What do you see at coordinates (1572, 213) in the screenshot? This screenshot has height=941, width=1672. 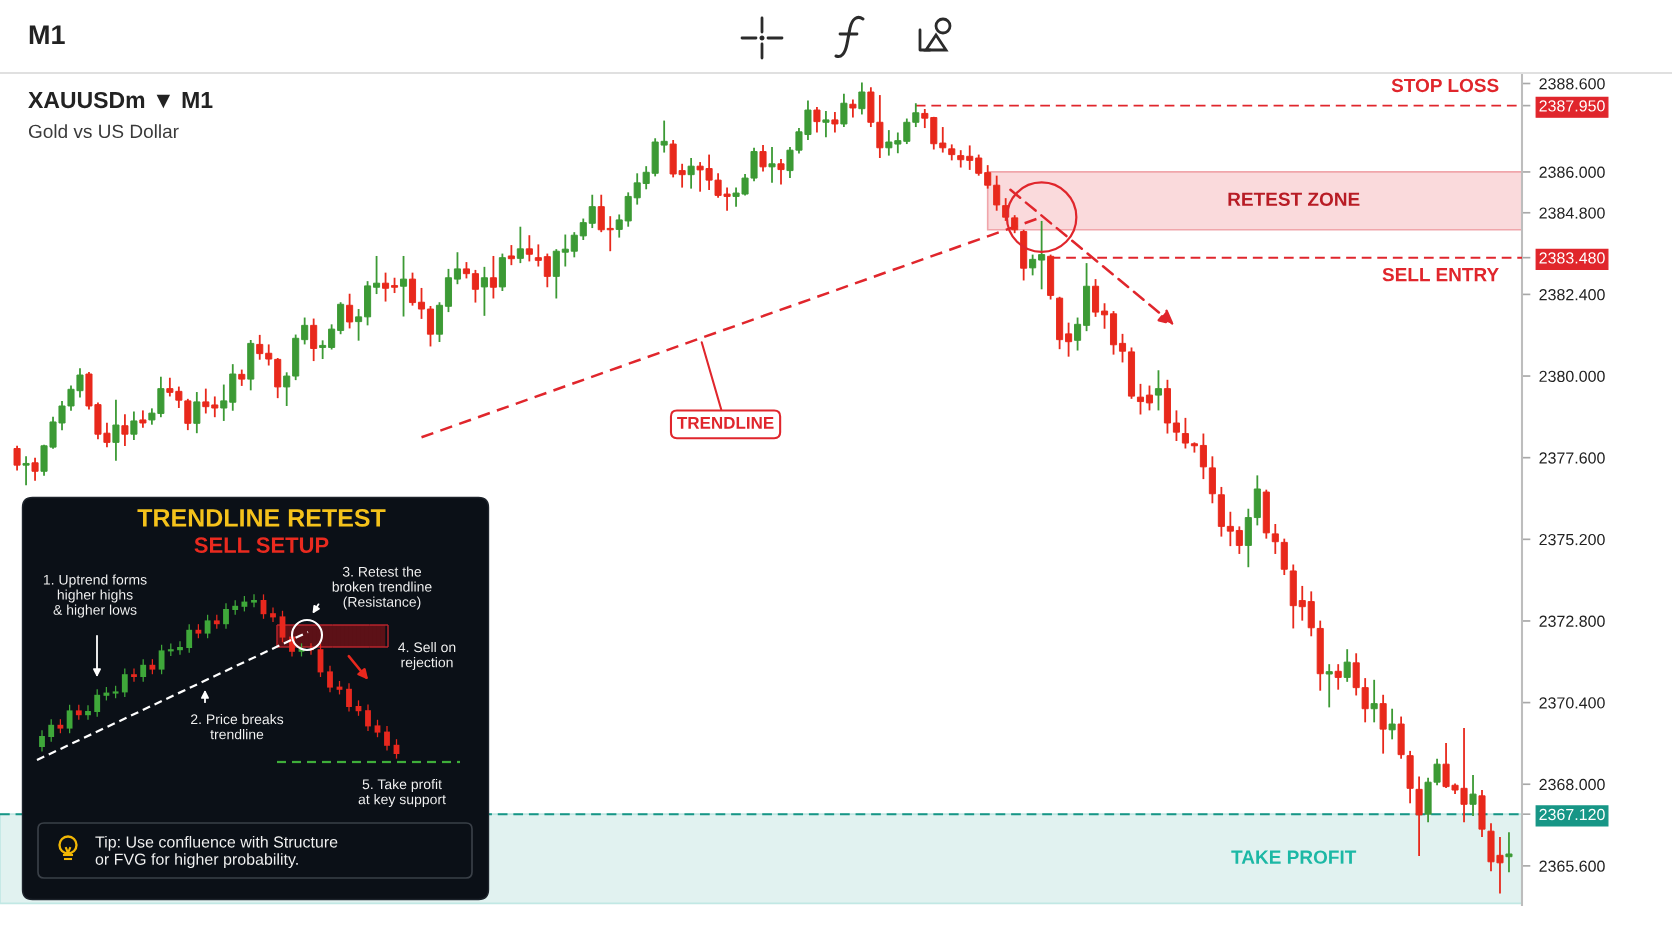 I see `y-tick-label: 2384.800` at bounding box center [1572, 213].